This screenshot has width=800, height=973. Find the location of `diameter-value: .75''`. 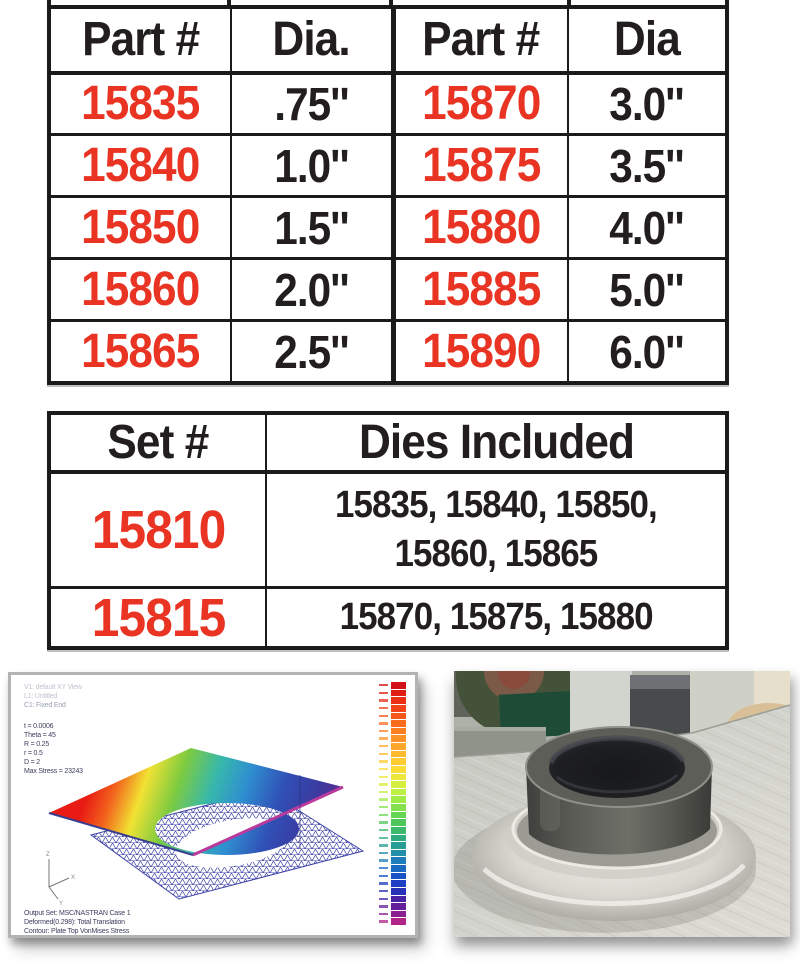

diameter-value: .75'' is located at coordinates (311, 104).